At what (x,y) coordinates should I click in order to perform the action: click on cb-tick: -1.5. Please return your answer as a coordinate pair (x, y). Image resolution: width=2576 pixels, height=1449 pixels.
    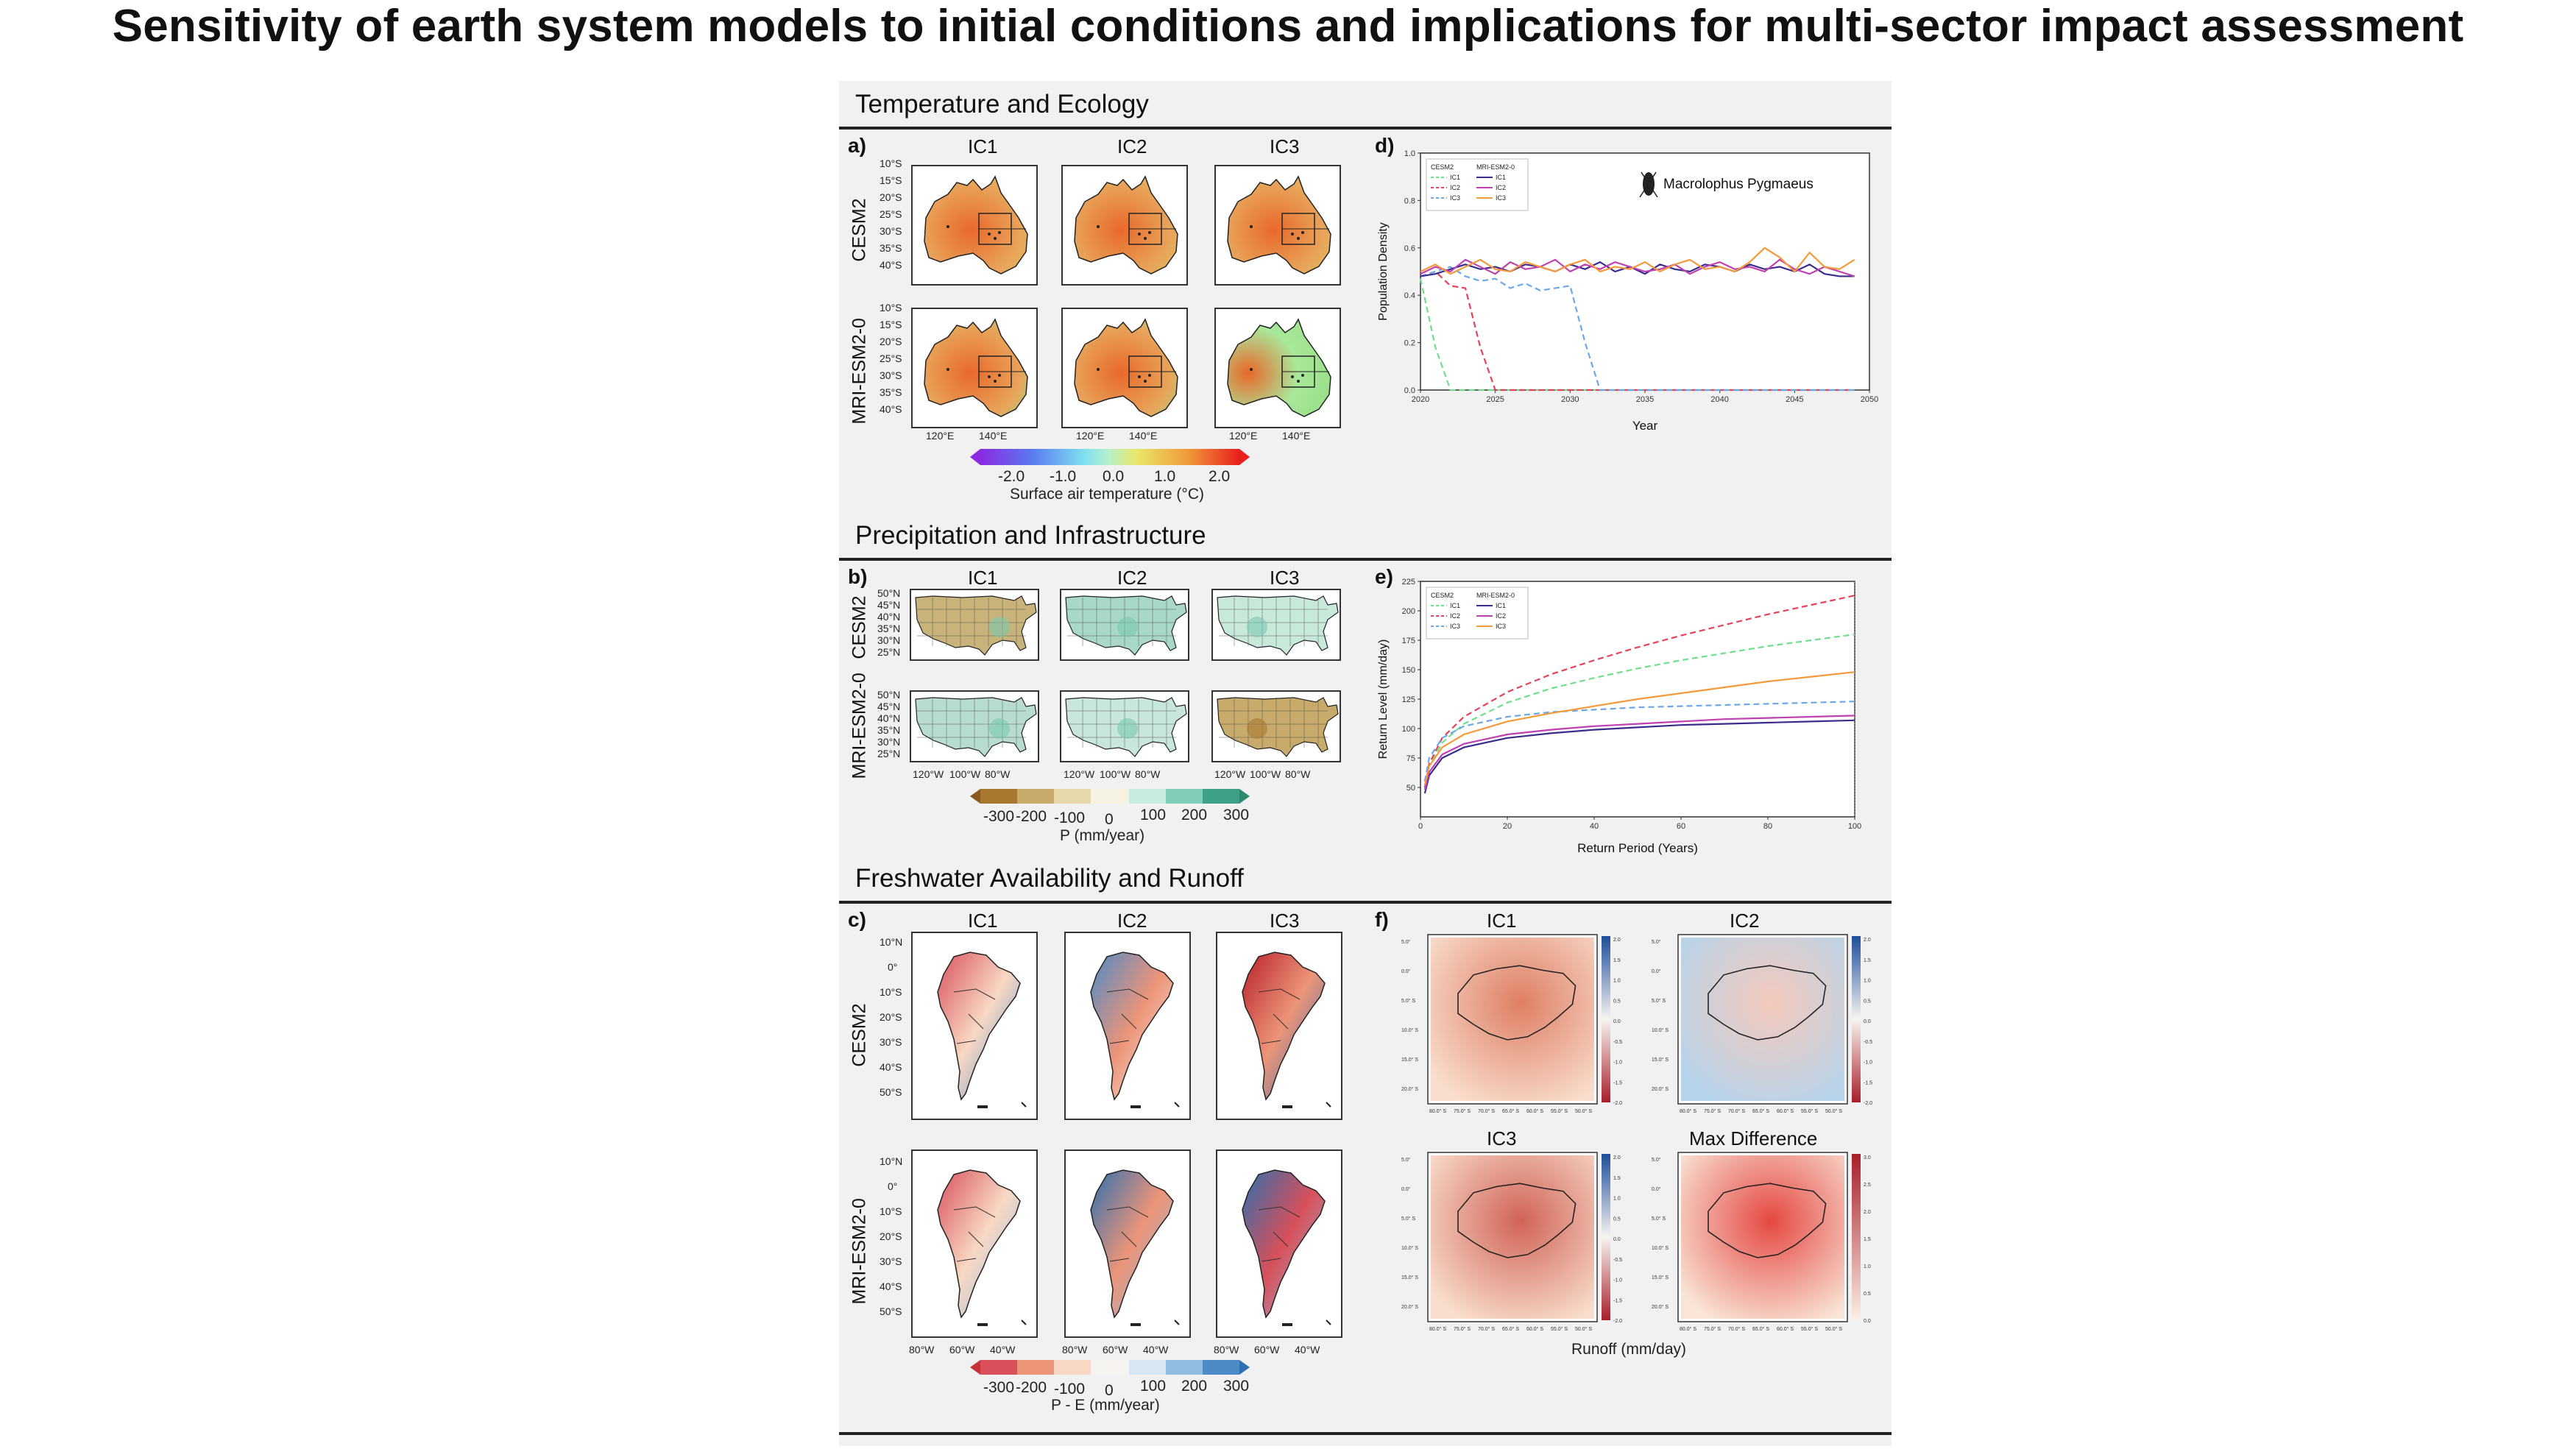
    Looking at the image, I should click on (1617, 1082).